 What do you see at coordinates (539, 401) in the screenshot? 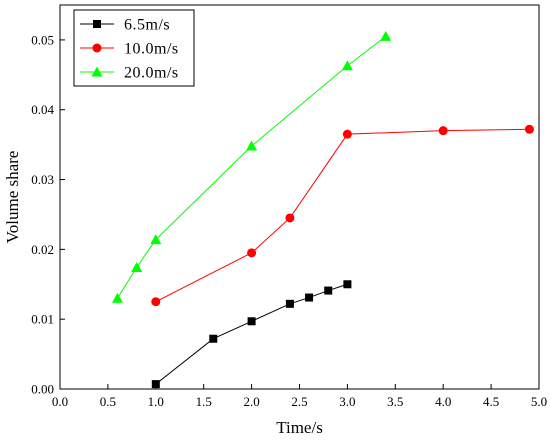
I see `x-tick-label: 5.0` at bounding box center [539, 401].